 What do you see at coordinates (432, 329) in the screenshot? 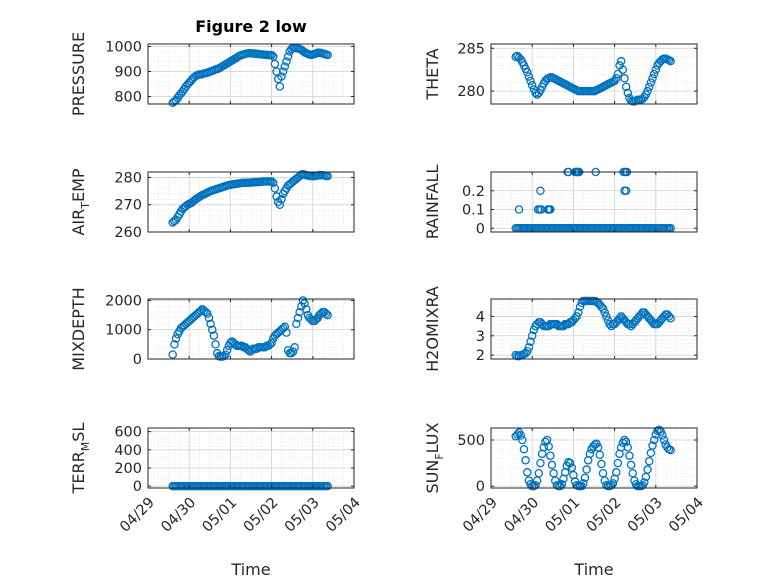
I see `y-axis-label: H2OMIXRA` at bounding box center [432, 329].